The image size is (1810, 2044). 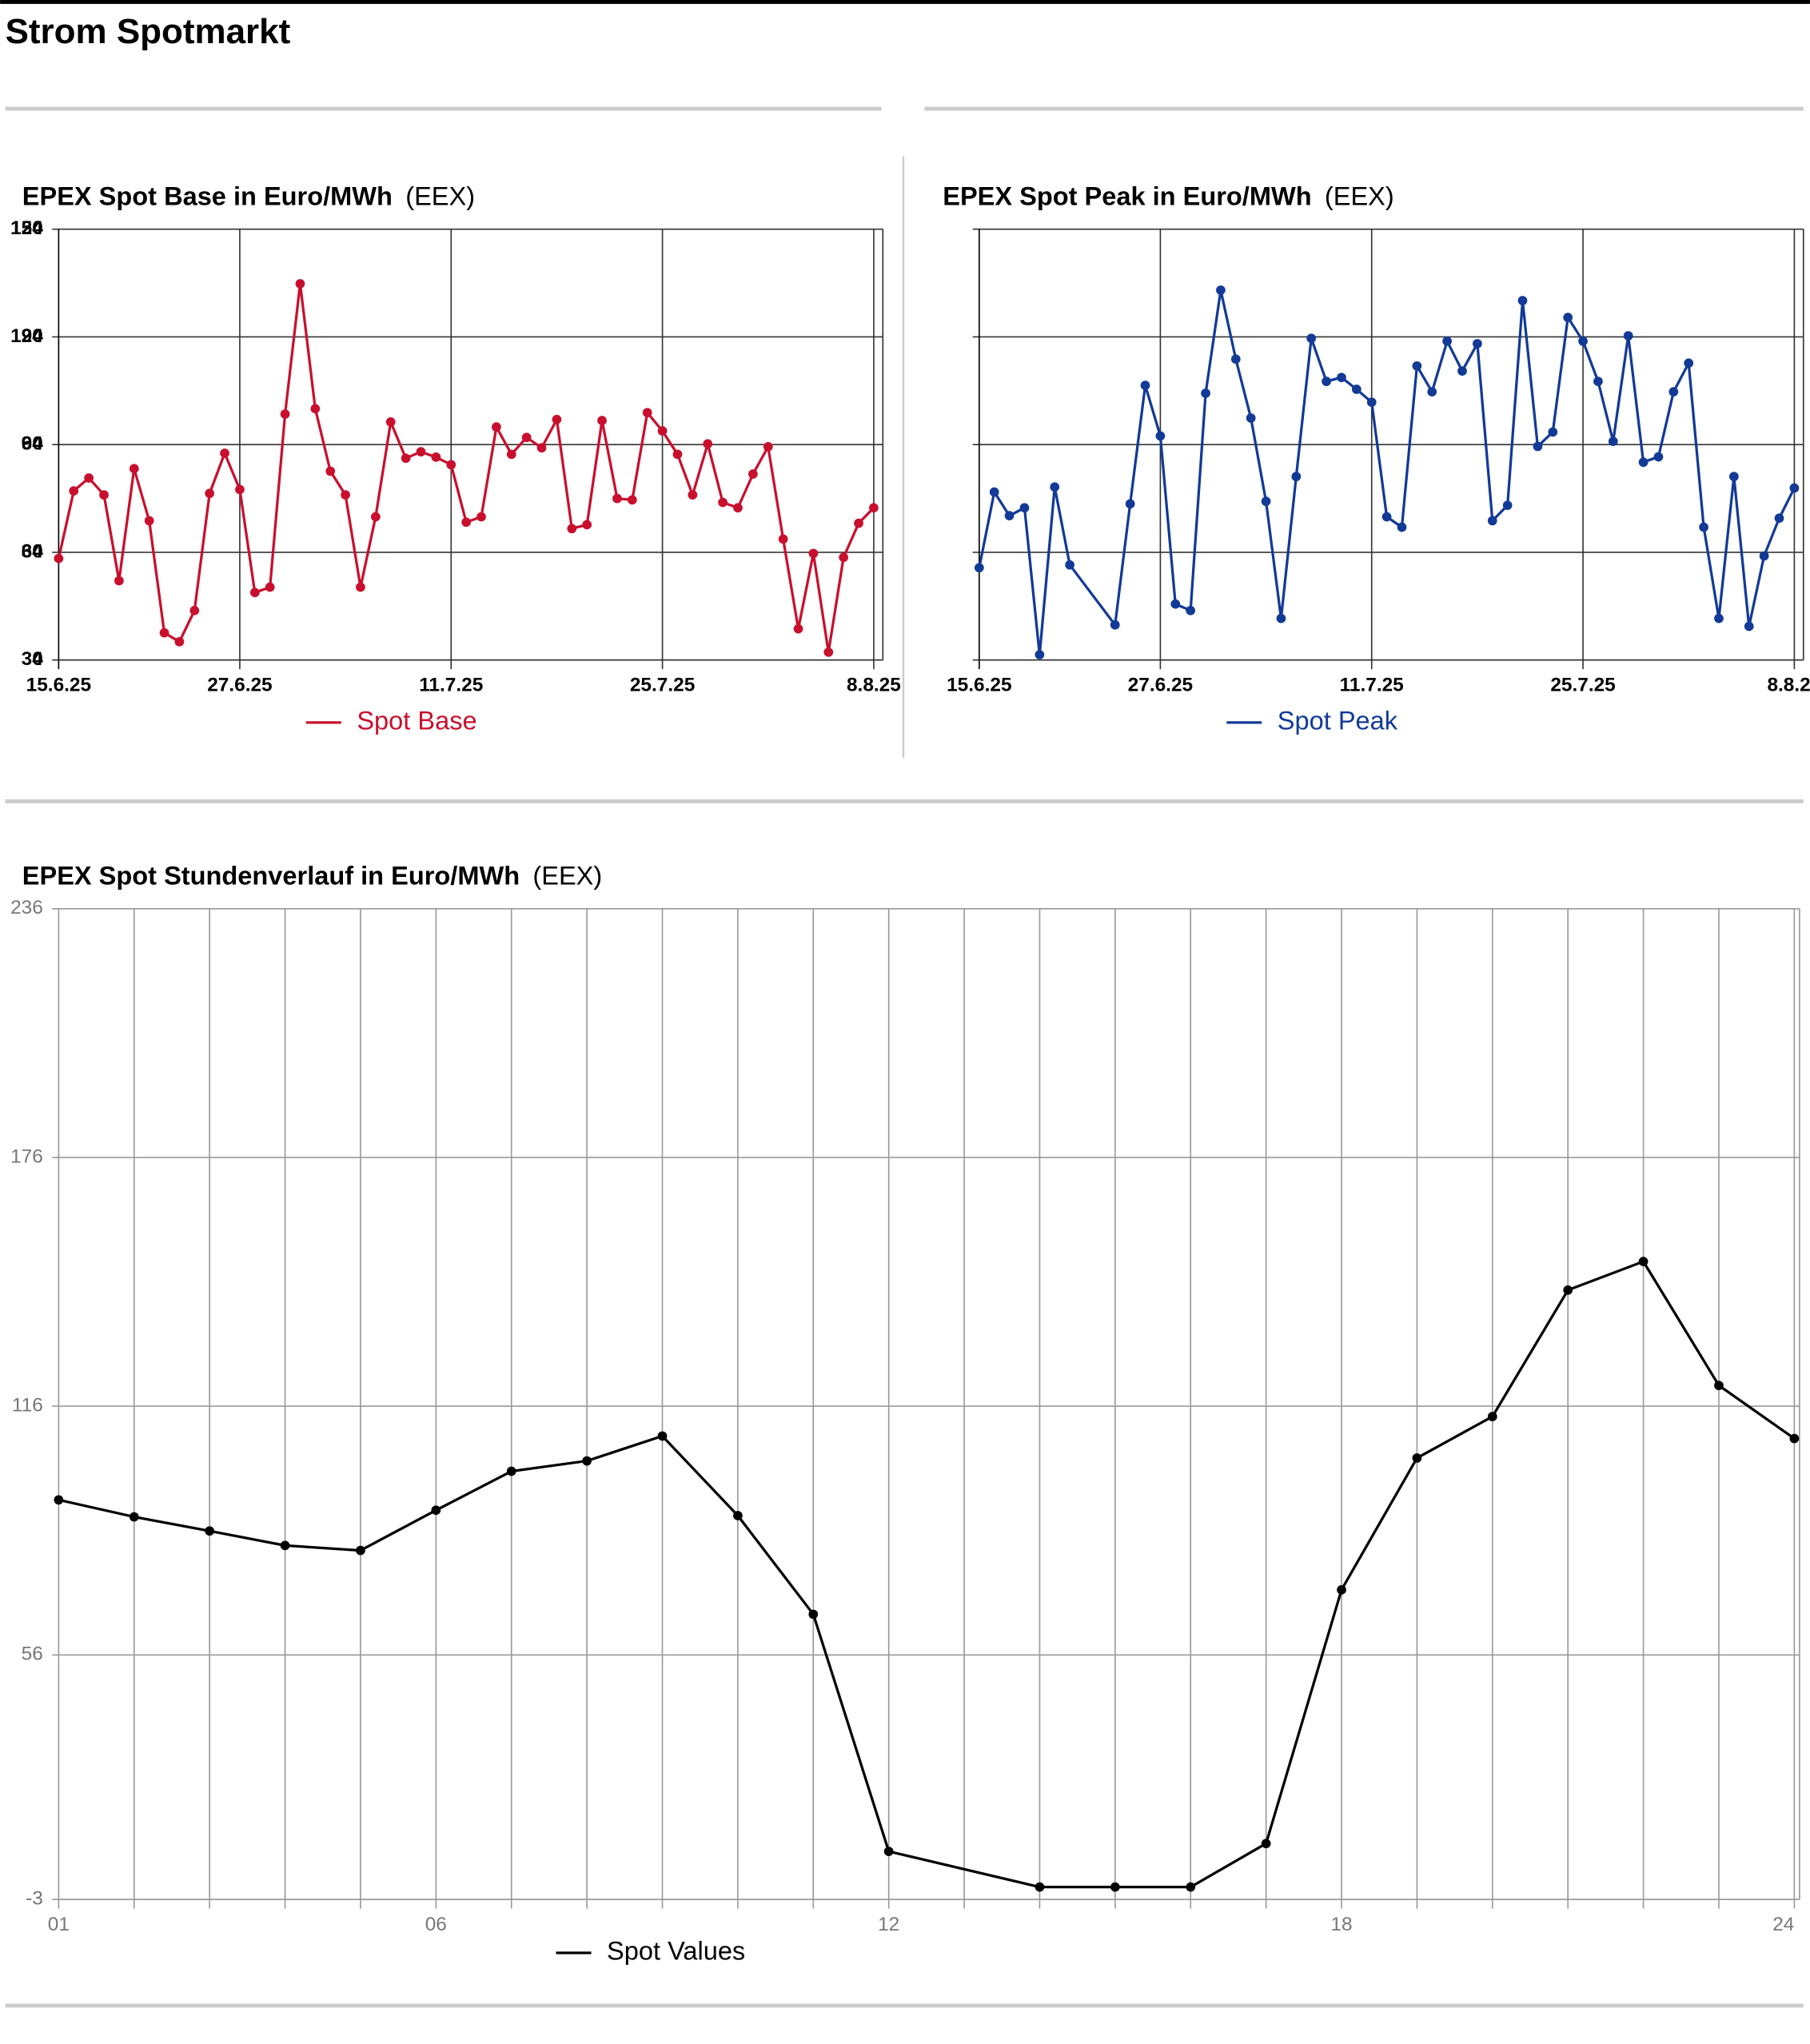 I want to click on legend-label: Spot Peak, so click(x=1338, y=721).